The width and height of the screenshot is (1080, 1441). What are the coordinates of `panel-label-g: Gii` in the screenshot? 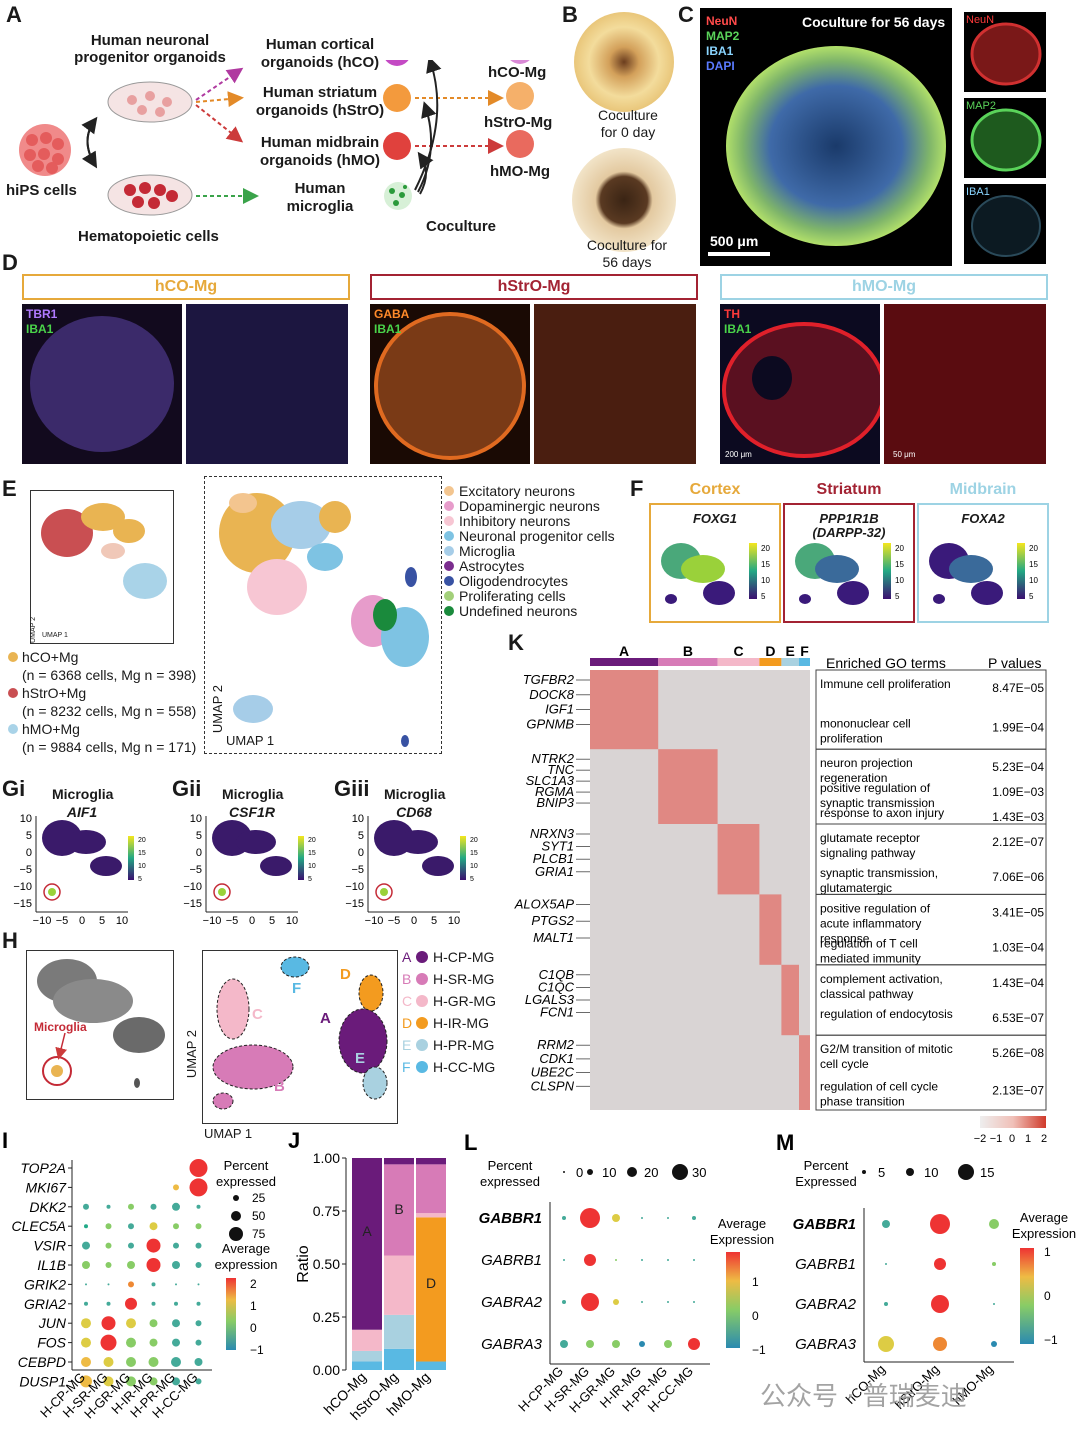 It's located at (187, 788).